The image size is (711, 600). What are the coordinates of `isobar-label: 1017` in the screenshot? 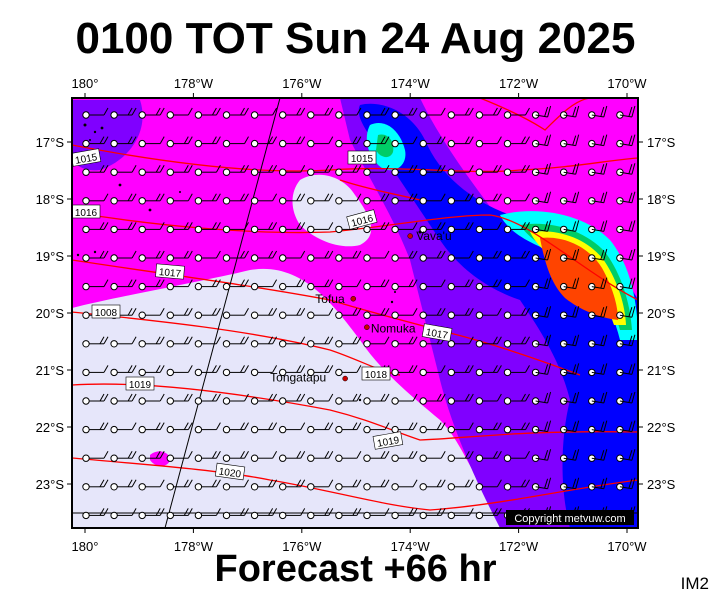 It's located at (170, 271).